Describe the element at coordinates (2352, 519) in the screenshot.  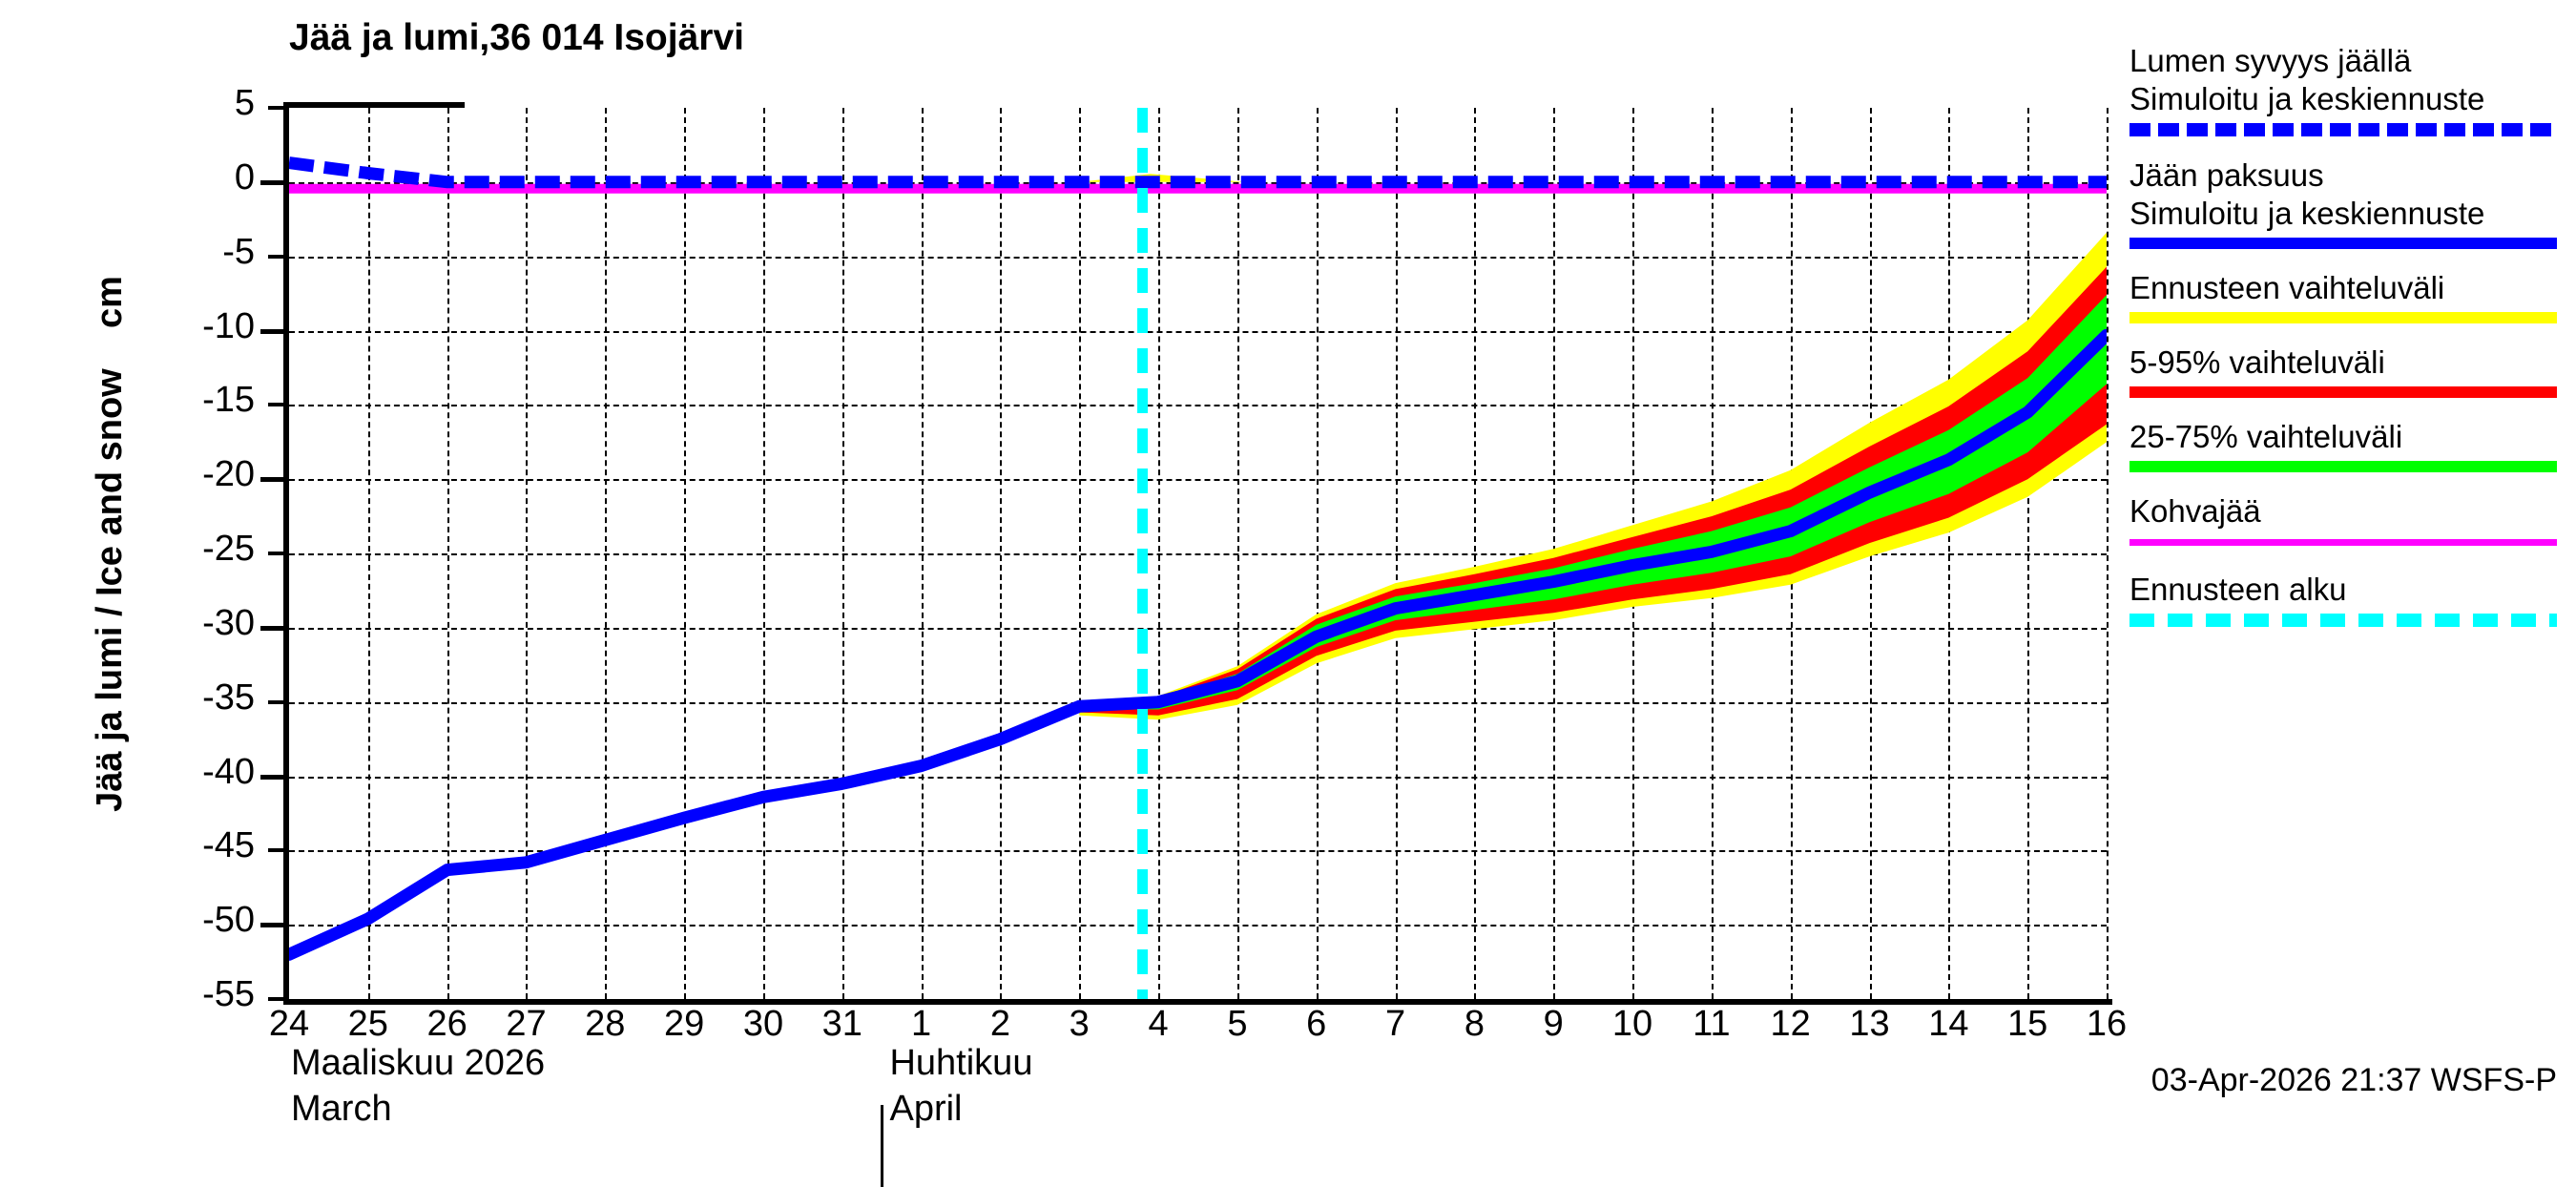
I see `legend-item: Kohvajää` at that location.